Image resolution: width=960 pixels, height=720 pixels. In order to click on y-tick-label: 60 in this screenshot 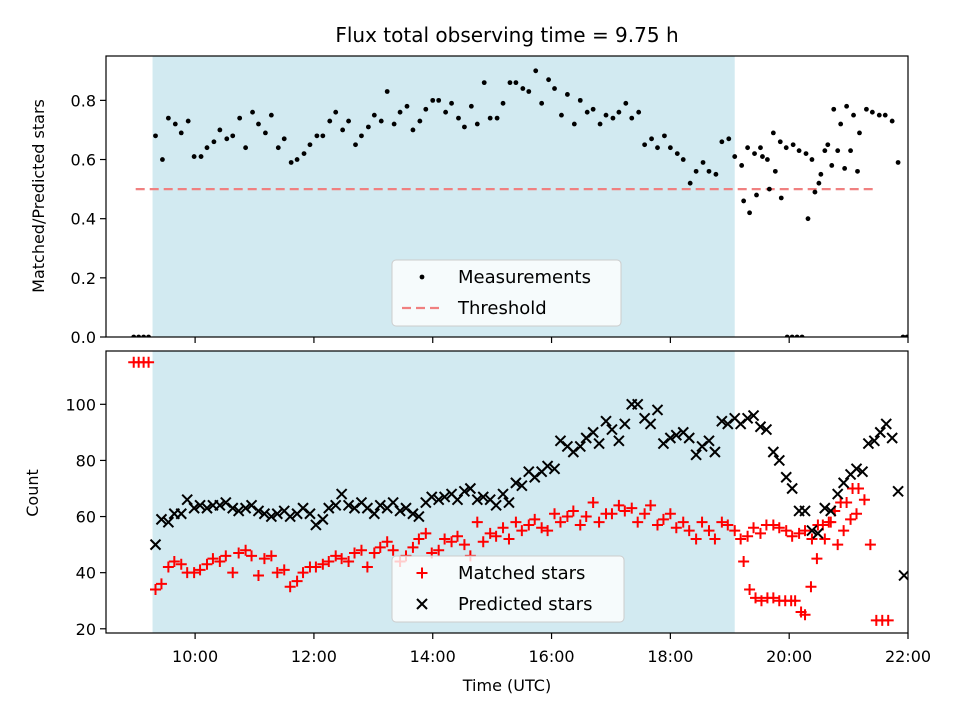, I will do `click(86, 517)`.